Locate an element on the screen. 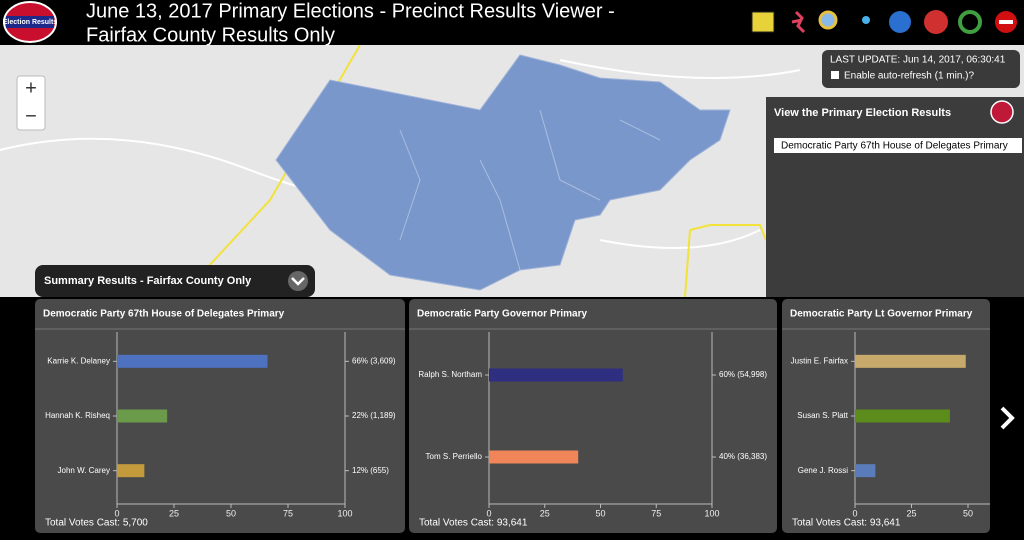 The width and height of the screenshot is (1024, 540). auto-refresh-label: Enable auto-refresh (1 min.)? is located at coordinates (909, 76).